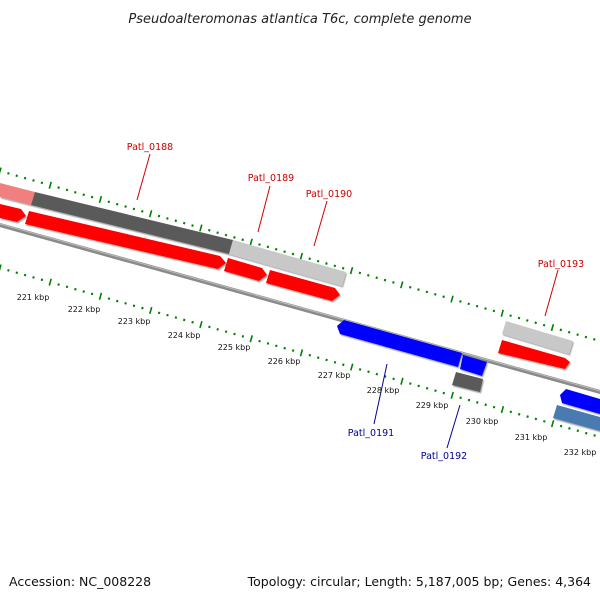 Image resolution: width=600 pixels, height=600 pixels. What do you see at coordinates (33, 297) in the screenshot?
I see `scale-label: 221 kbp` at bounding box center [33, 297].